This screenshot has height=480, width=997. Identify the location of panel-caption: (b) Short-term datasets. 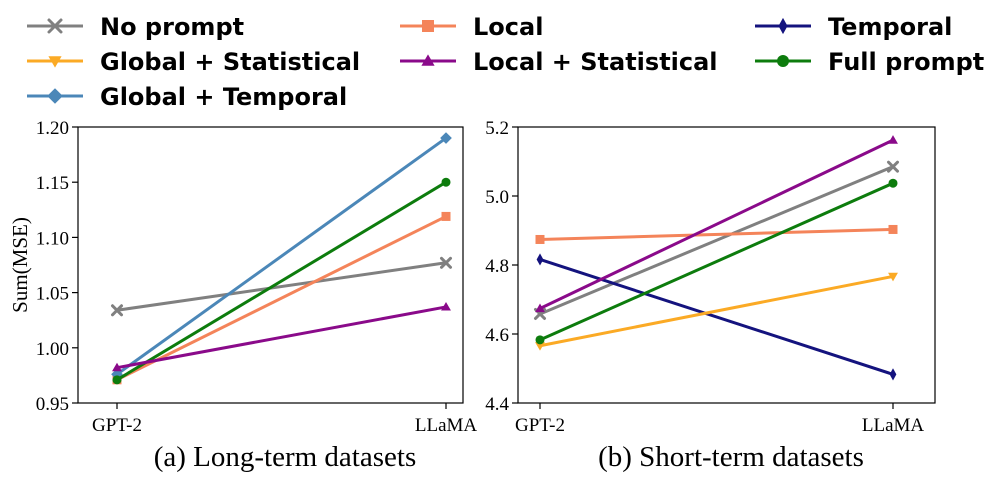
(731, 457).